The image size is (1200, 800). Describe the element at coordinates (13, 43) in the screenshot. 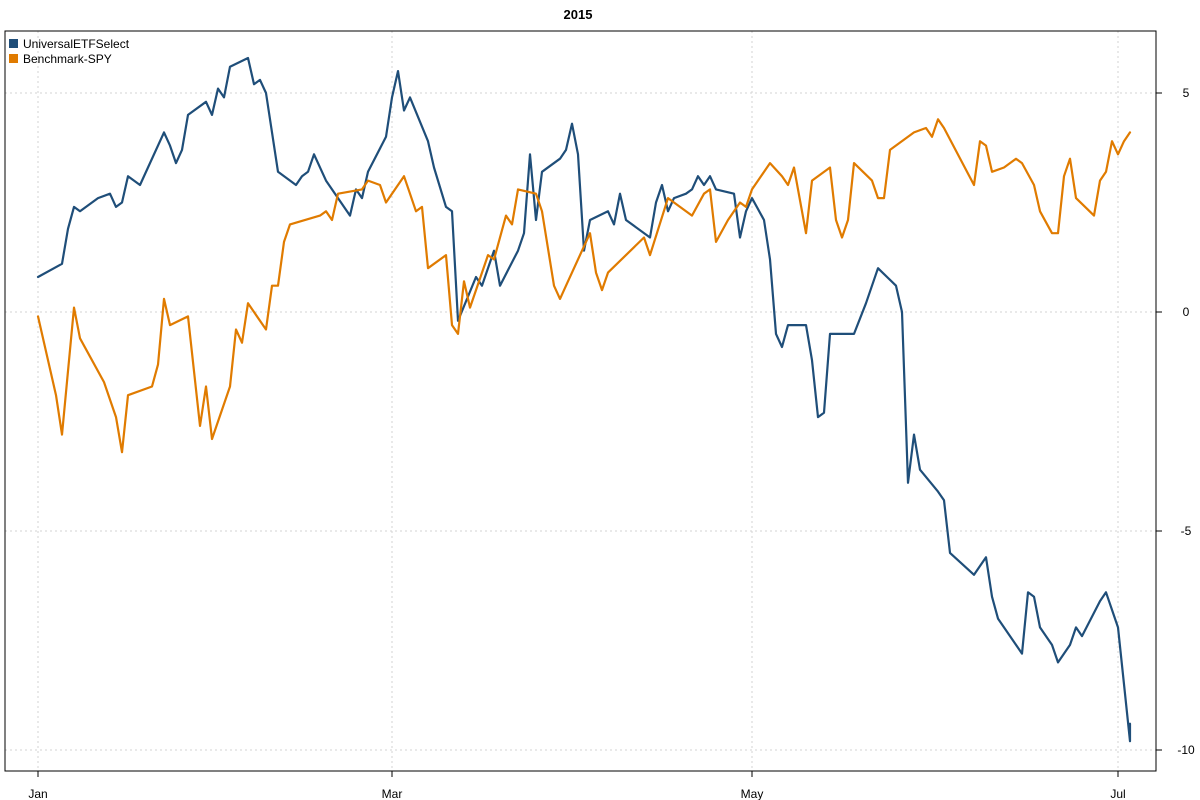

I see `legend-swatch-universaletfselect` at that location.